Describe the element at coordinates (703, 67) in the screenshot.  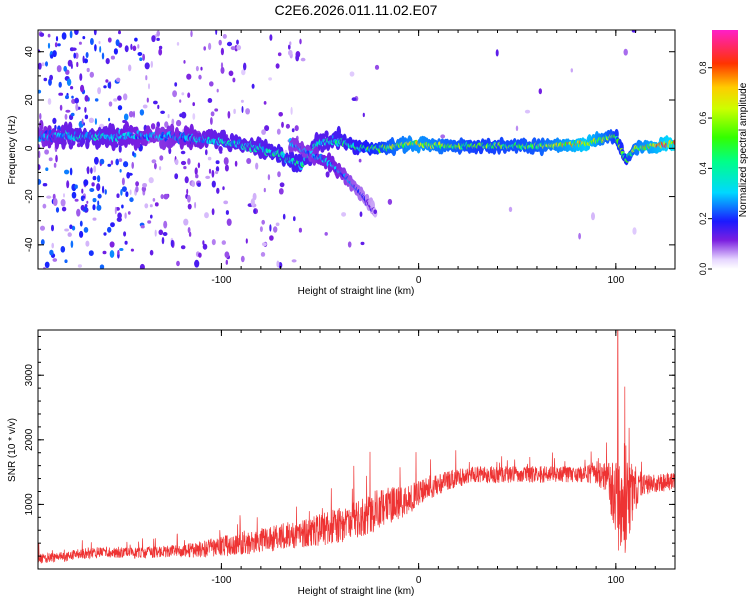
I see `colorbar-tick-label: 0.8` at that location.